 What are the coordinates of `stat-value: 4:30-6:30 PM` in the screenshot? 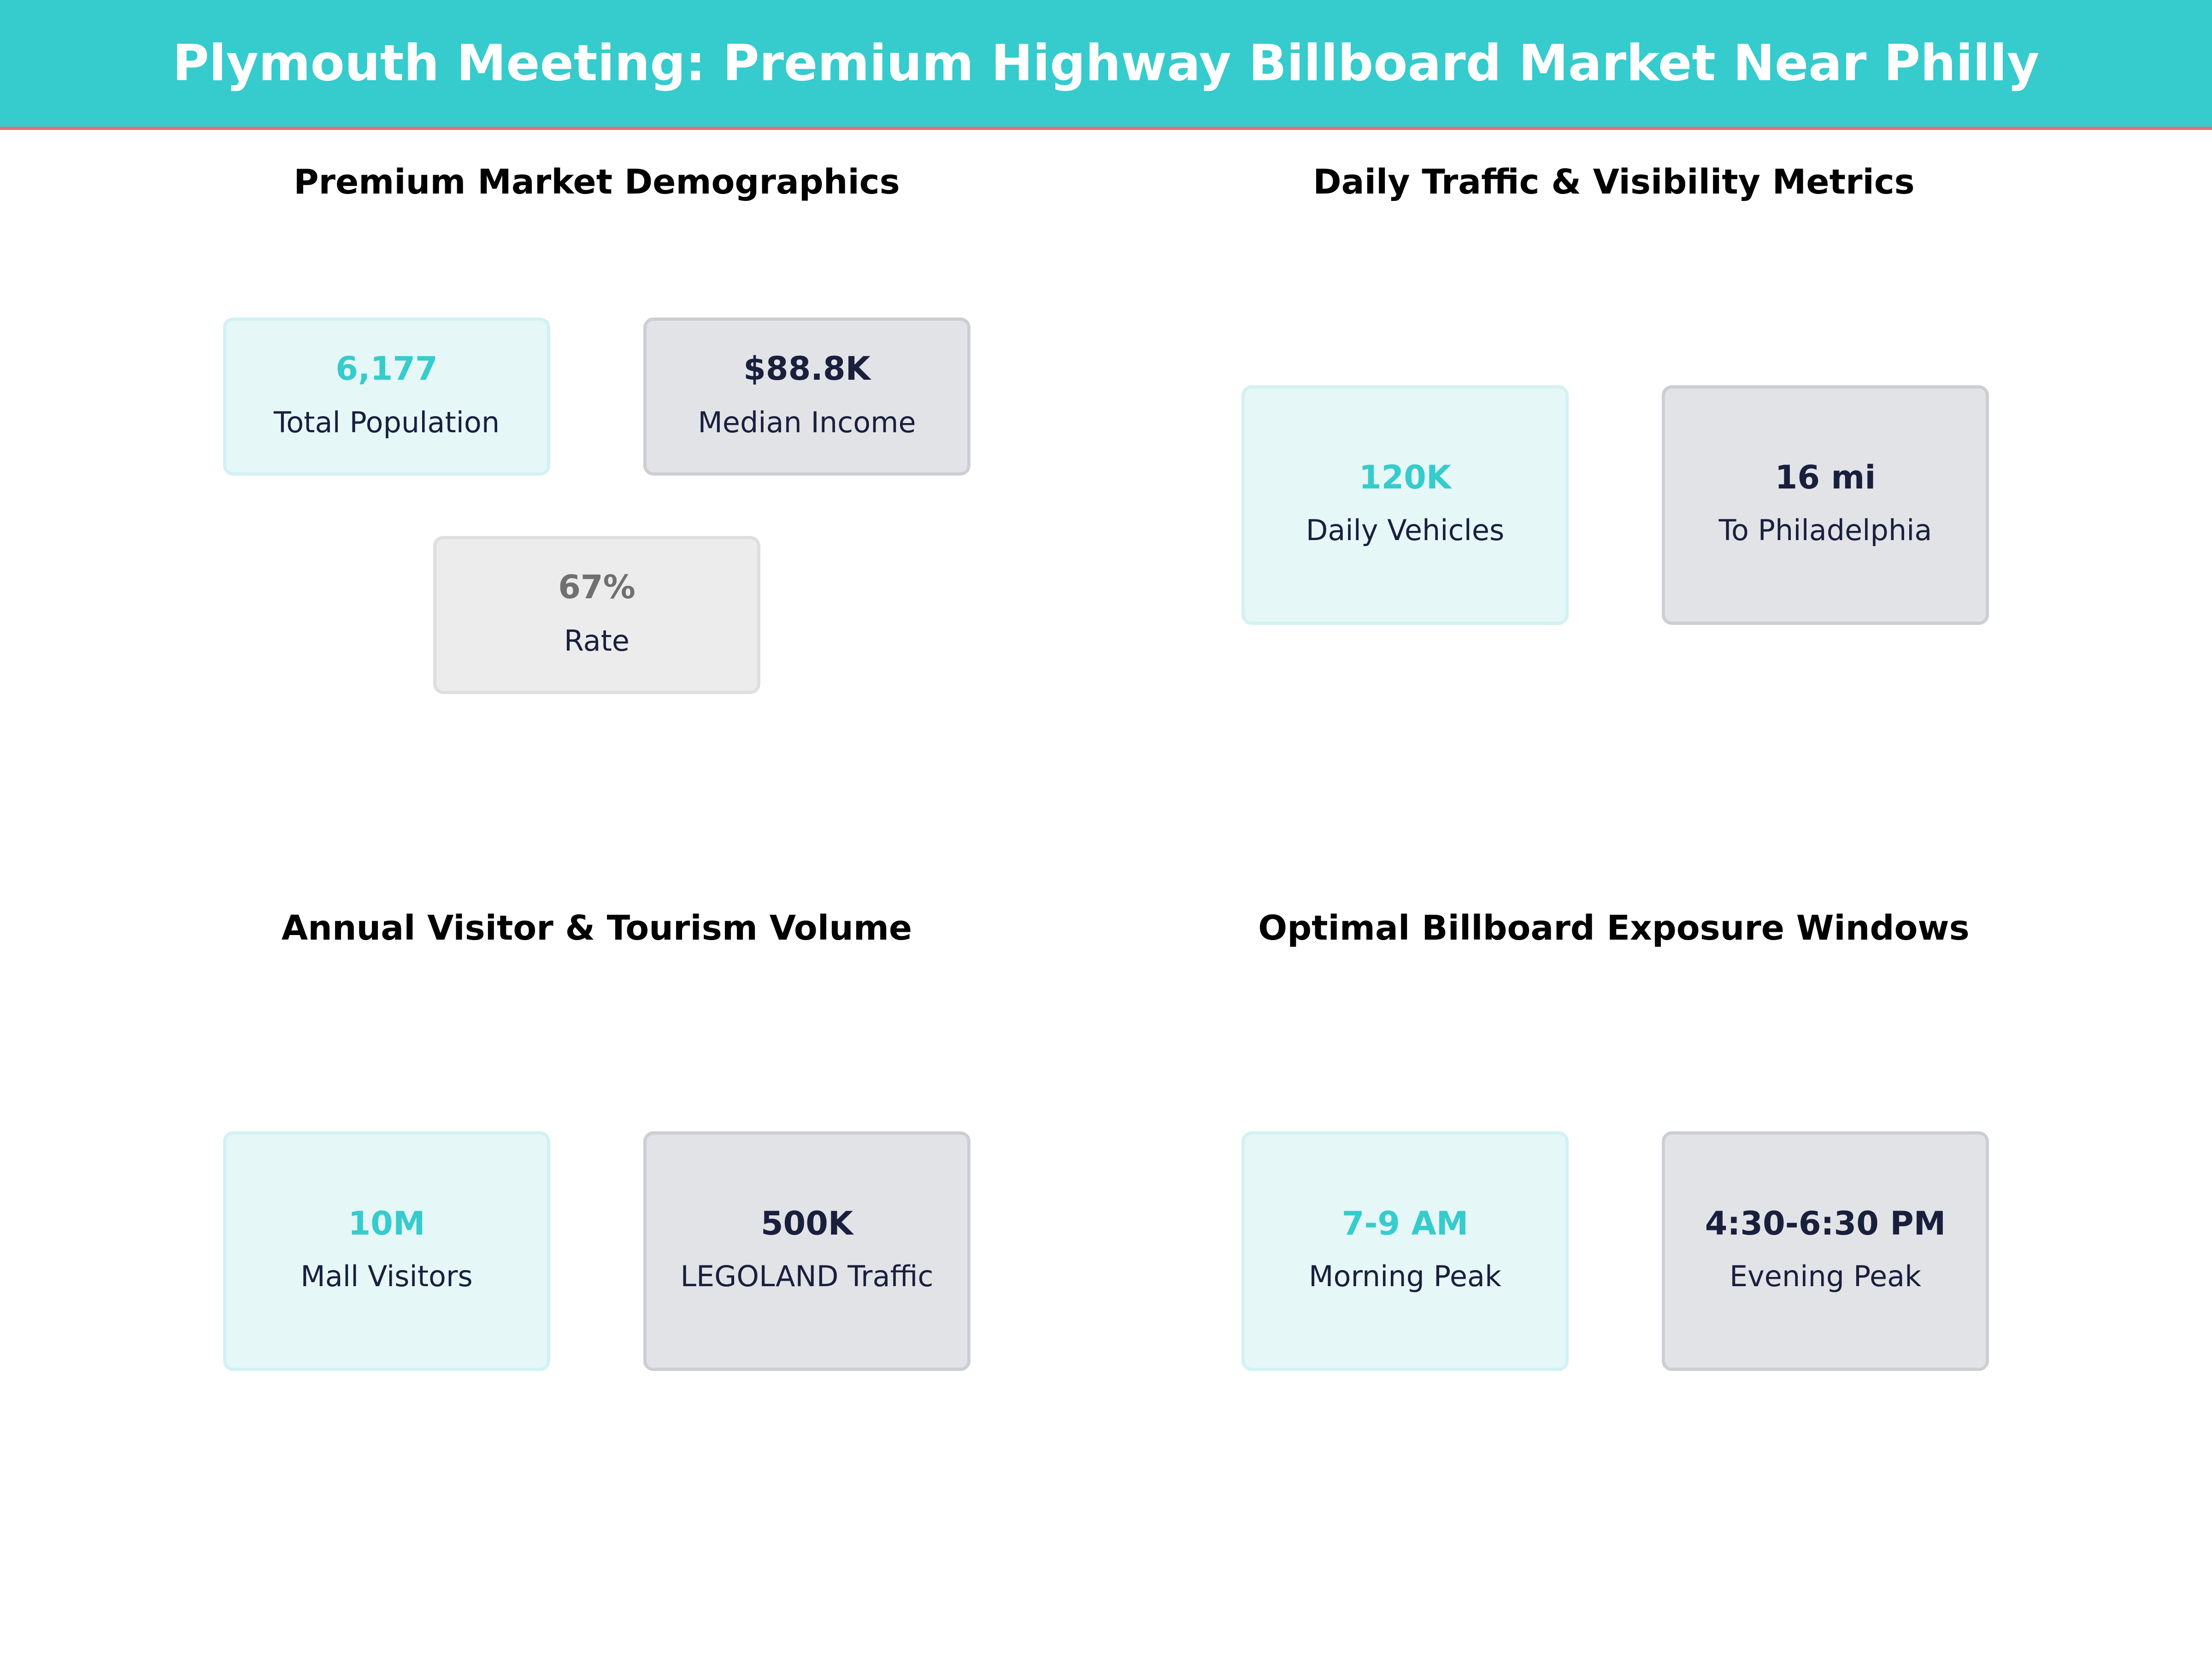 It's located at (1825, 1223).